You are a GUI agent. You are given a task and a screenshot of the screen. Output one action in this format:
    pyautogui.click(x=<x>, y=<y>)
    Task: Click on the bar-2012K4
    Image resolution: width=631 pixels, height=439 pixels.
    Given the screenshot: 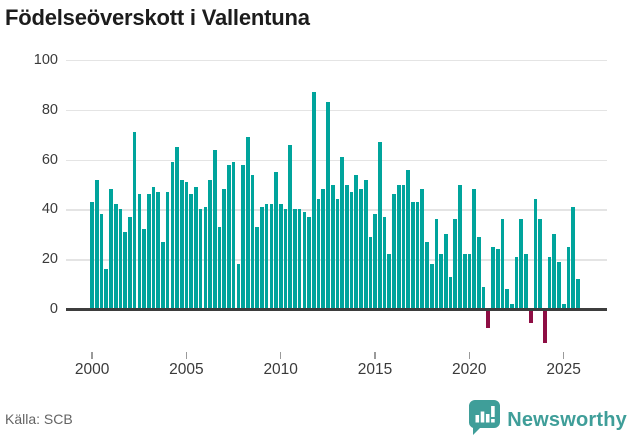 What is the action you would take?
    pyautogui.click(x=332, y=246)
    